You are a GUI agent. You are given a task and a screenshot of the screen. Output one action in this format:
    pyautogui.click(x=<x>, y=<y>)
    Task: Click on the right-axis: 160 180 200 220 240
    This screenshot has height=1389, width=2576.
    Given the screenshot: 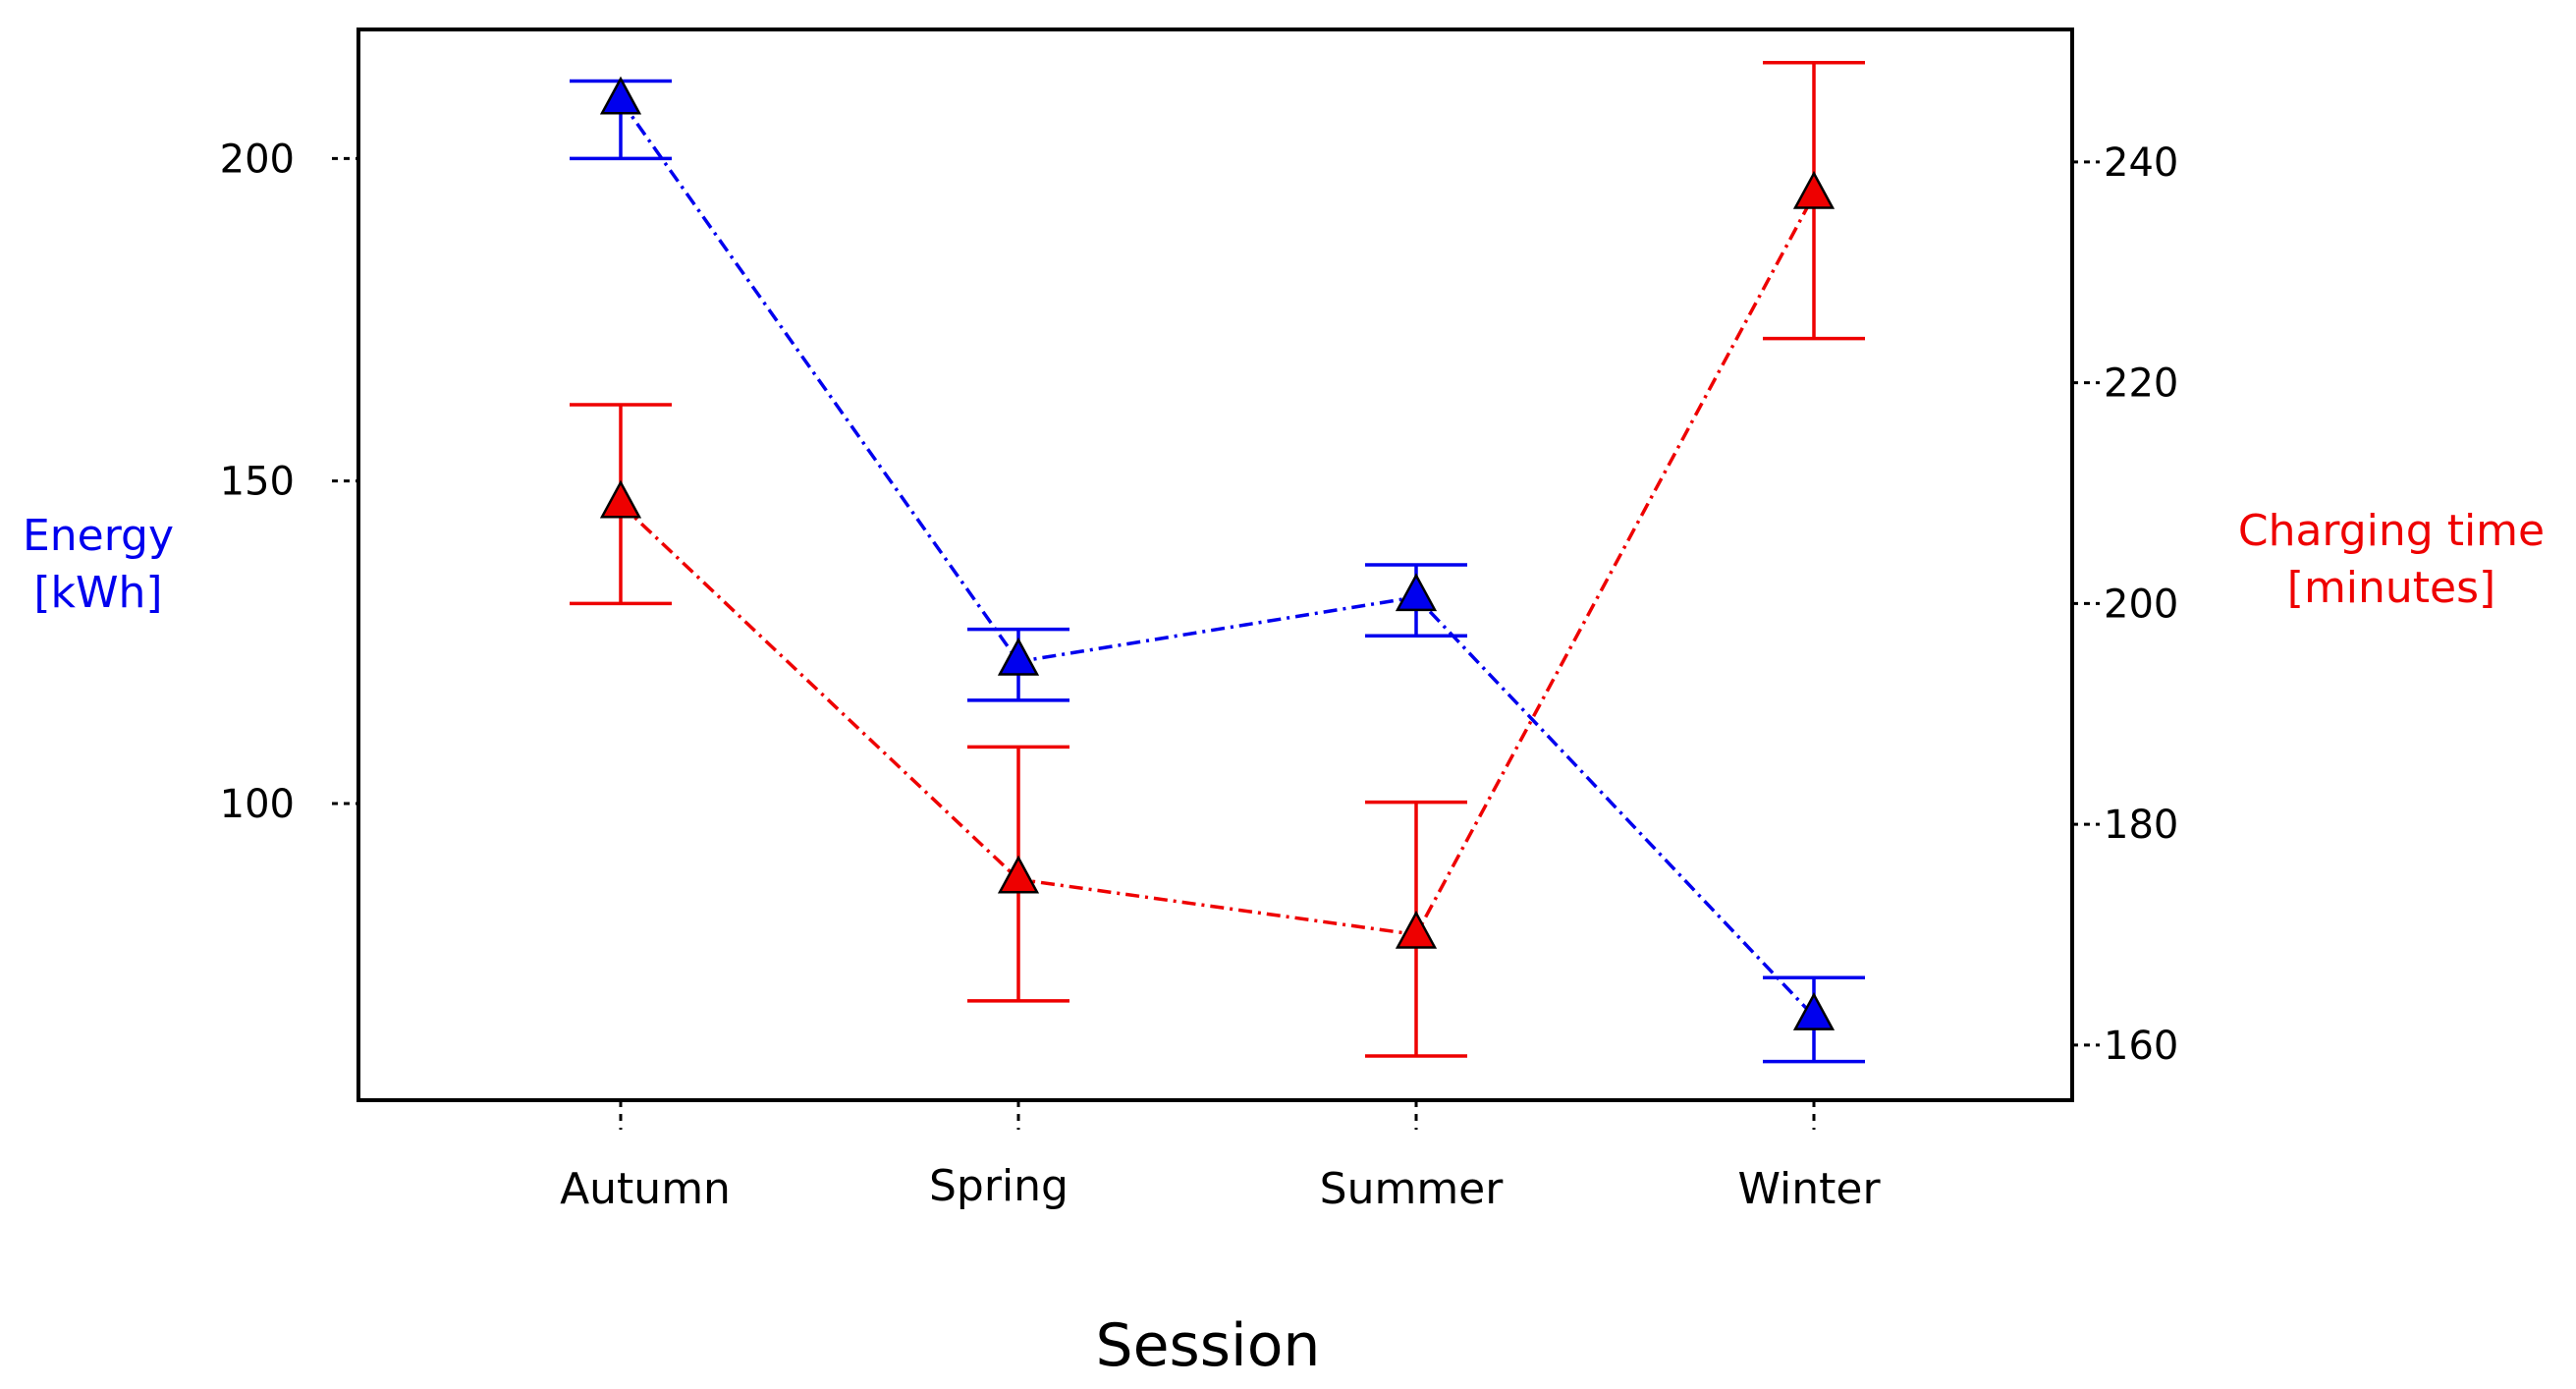 What is the action you would take?
    pyautogui.click(x=2125, y=604)
    